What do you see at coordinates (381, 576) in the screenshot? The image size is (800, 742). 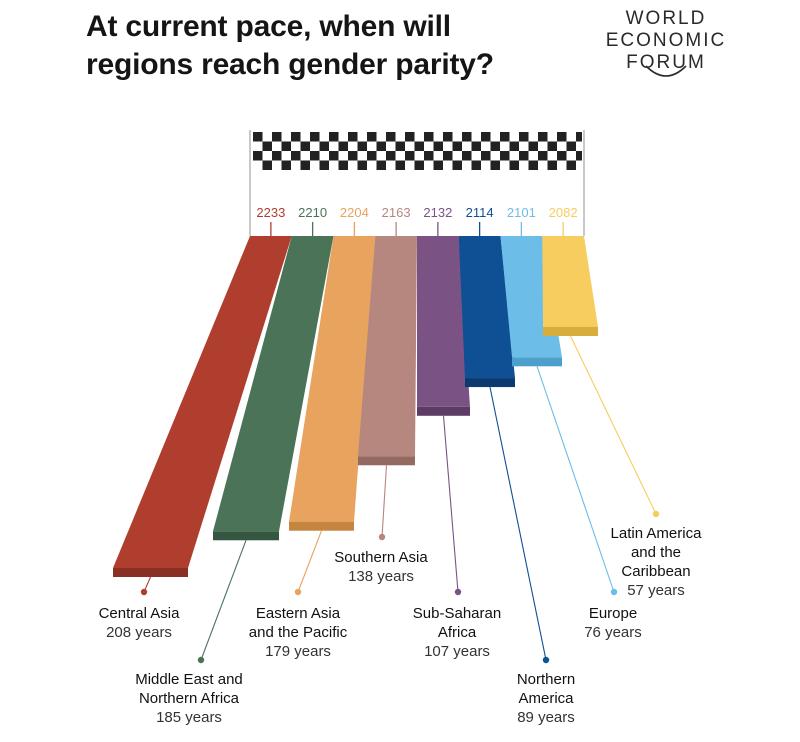 I see `region-years-4: 138 years` at bounding box center [381, 576].